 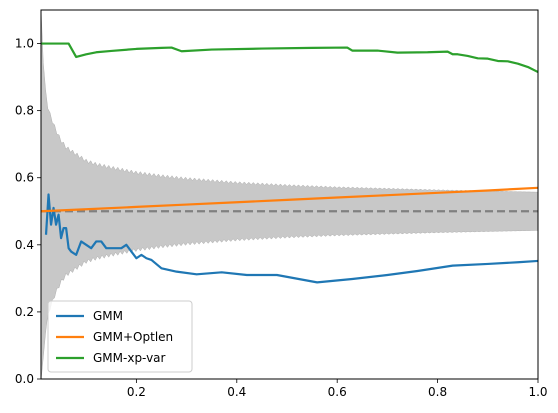 What do you see at coordinates (24, 245) in the screenshot?
I see `y-tick-label: 0.4` at bounding box center [24, 245].